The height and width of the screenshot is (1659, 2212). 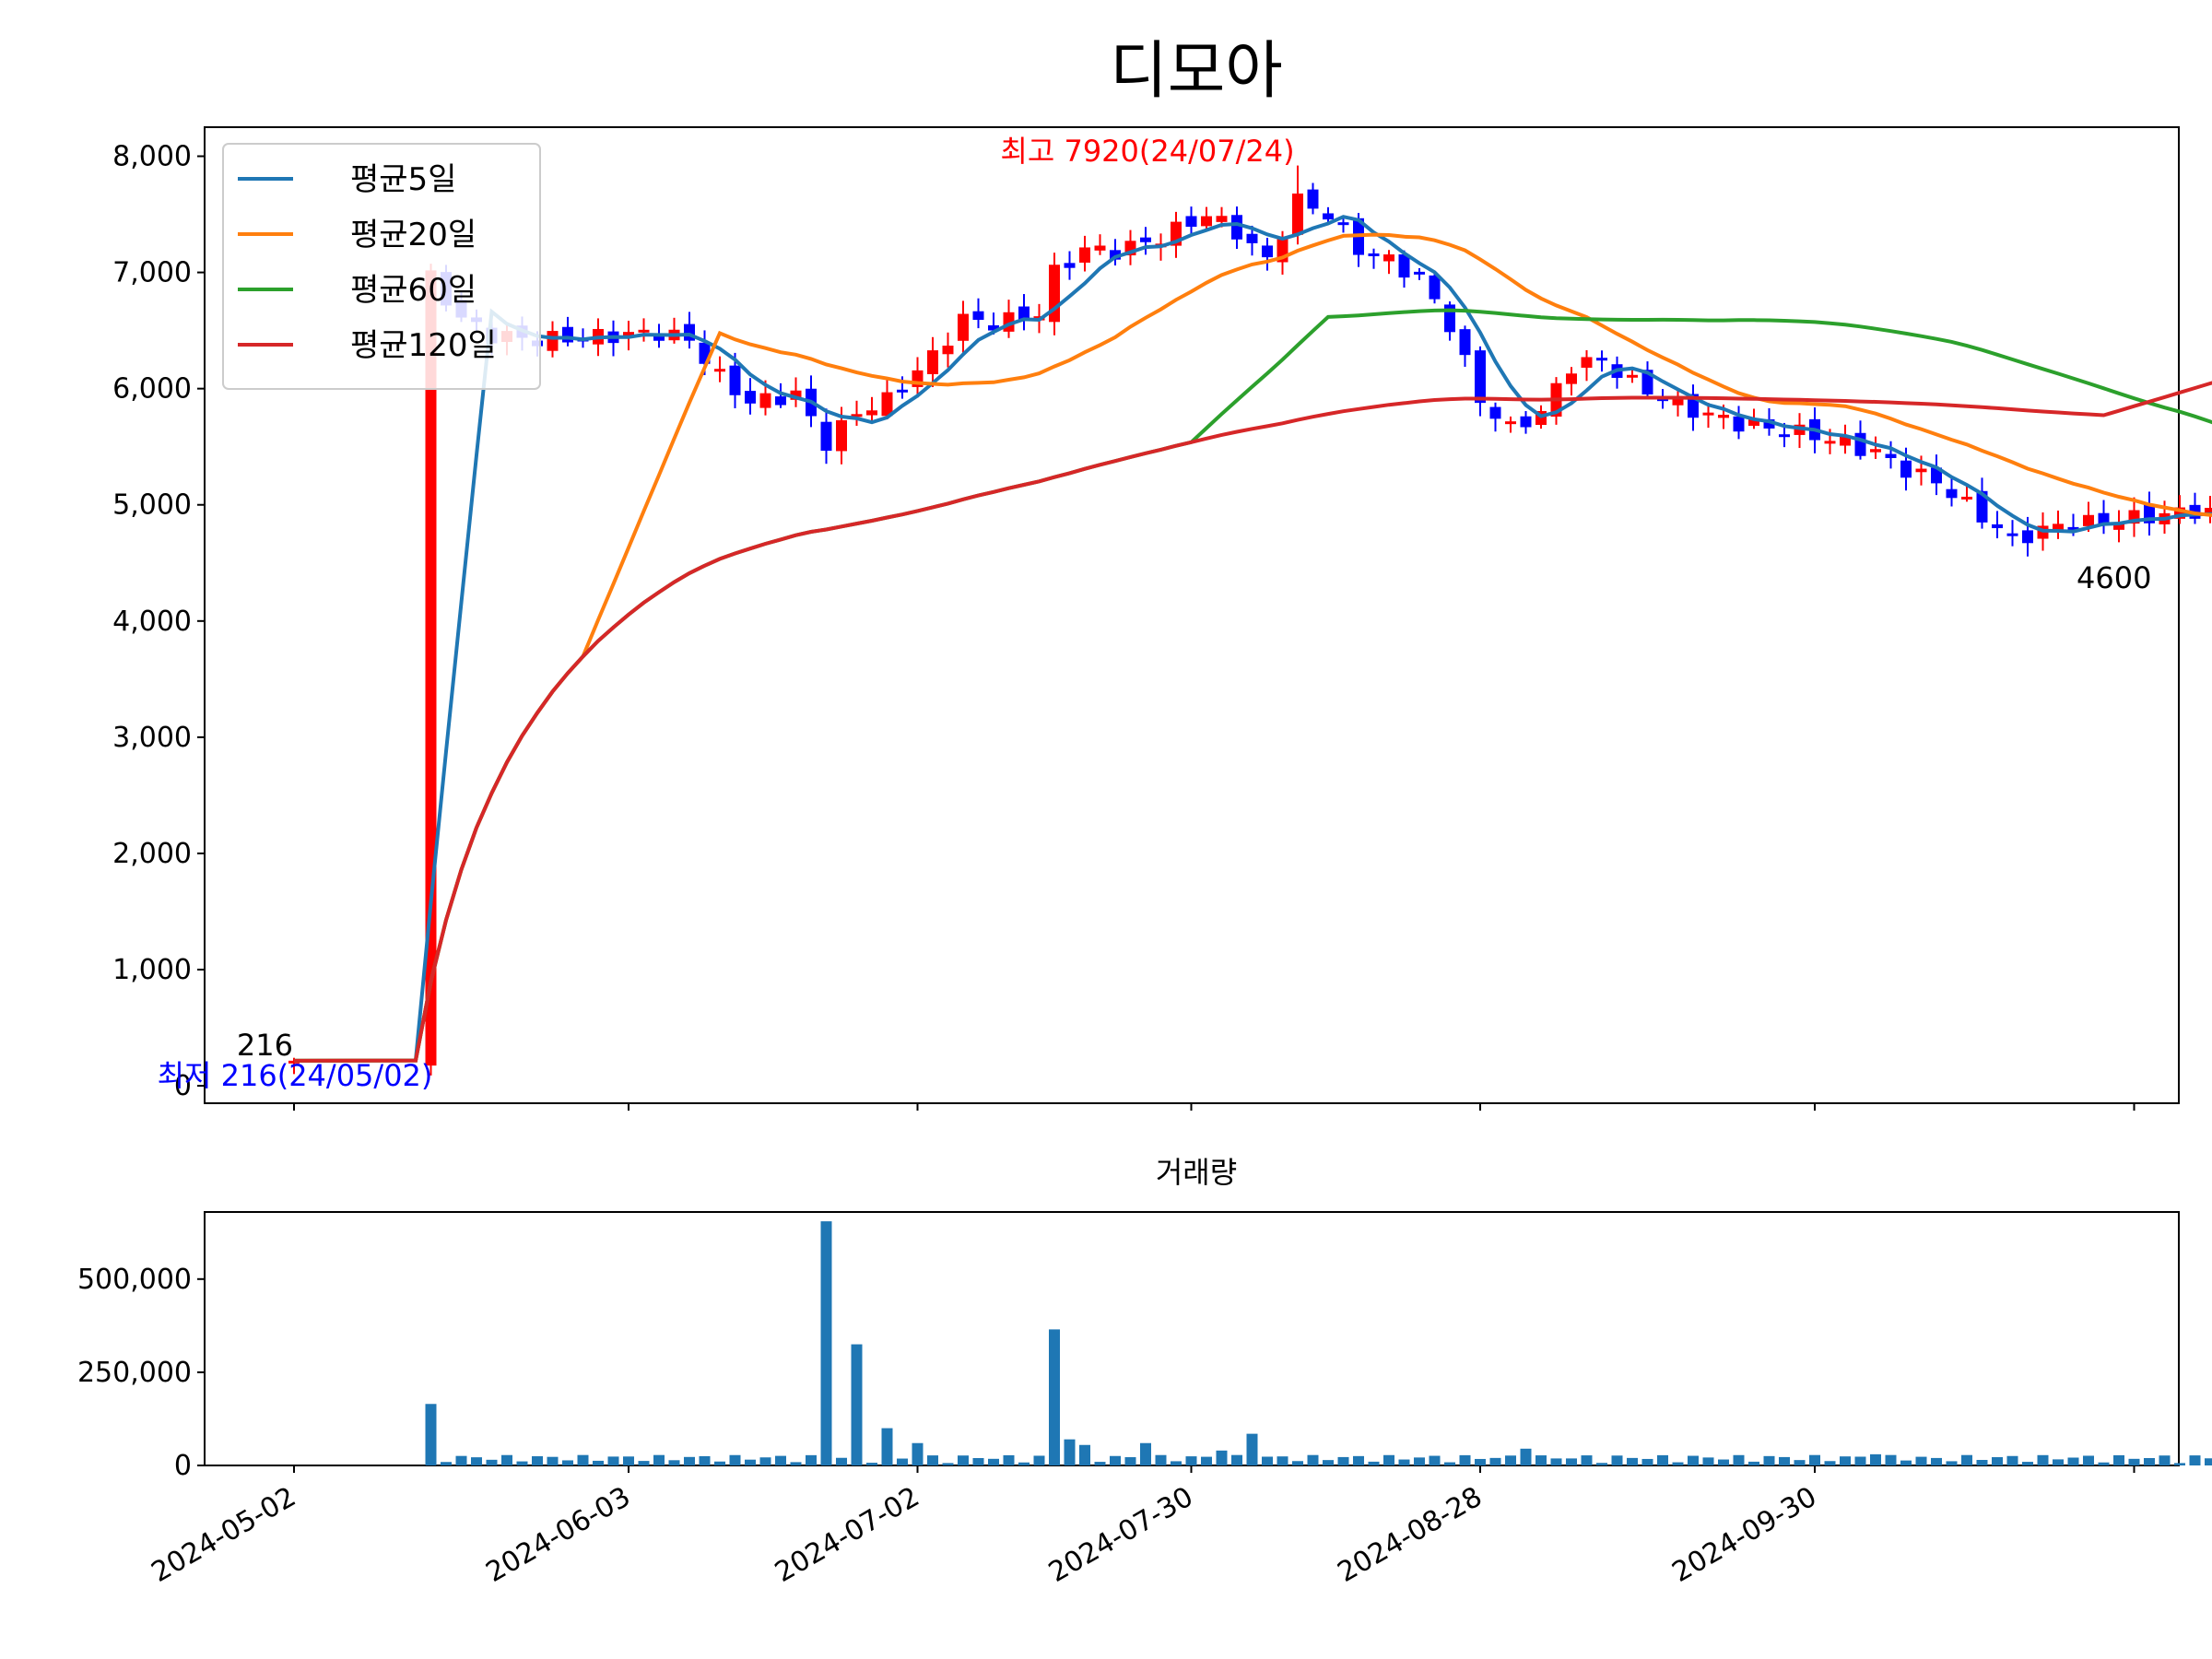 I want to click on volume-x-tick-label: 2024-05-02, so click(x=224, y=1535).